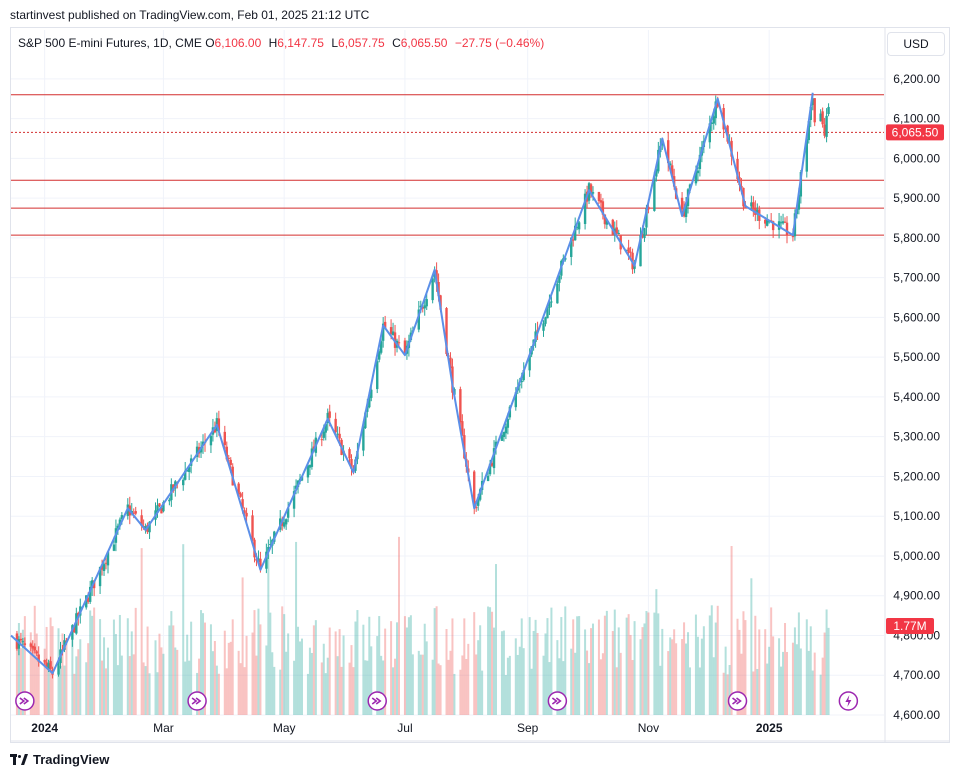  What do you see at coordinates (916, 278) in the screenshot?
I see `price-tick-label: 5,700.00` at bounding box center [916, 278].